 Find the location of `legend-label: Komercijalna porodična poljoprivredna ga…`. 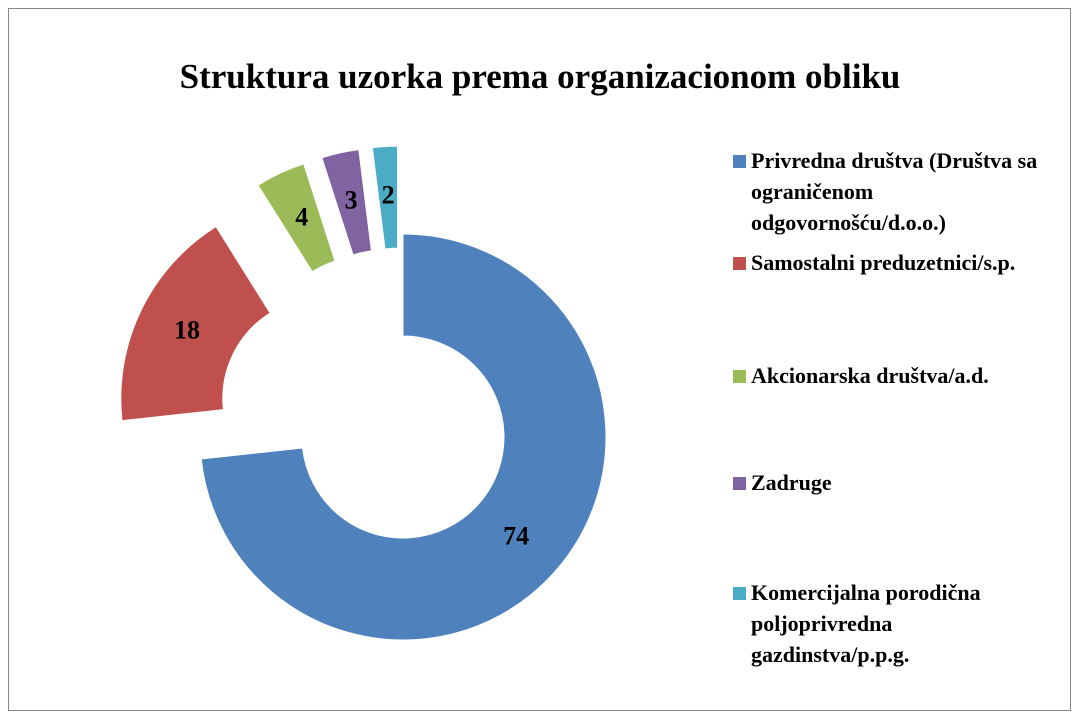

legend-label: Komercijalna porodična poljoprivredna ga… is located at coordinates (866, 623).